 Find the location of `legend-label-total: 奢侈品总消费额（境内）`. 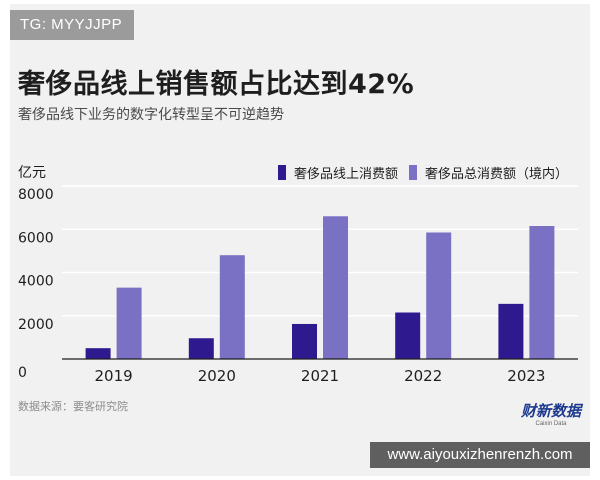

legend-label-total: 奢侈品总消费额（境内） is located at coordinates (497, 174).